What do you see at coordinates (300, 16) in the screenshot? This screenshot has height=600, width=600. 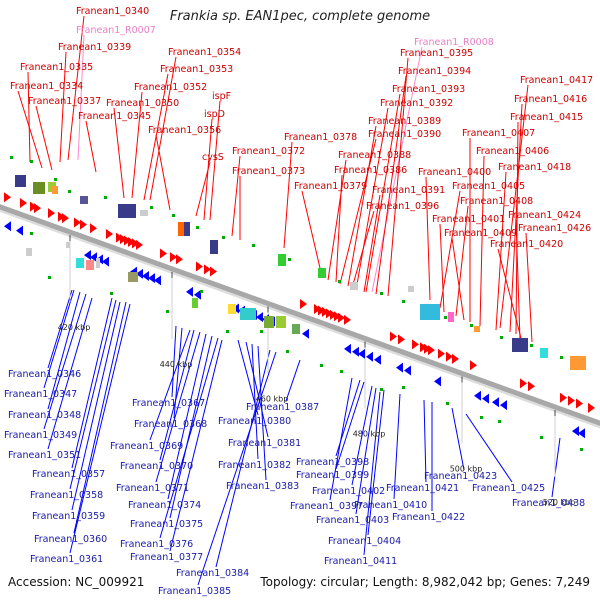 I see `map-title: Frankia sp. EAN1pec, complete genome` at bounding box center [300, 16].